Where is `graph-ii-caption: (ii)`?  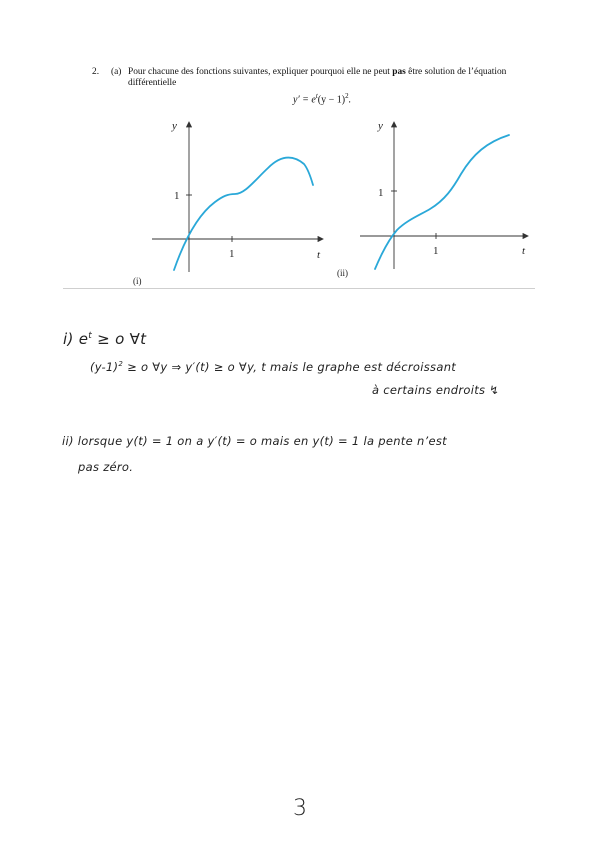 graph-ii-caption: (ii) is located at coordinates (342, 273).